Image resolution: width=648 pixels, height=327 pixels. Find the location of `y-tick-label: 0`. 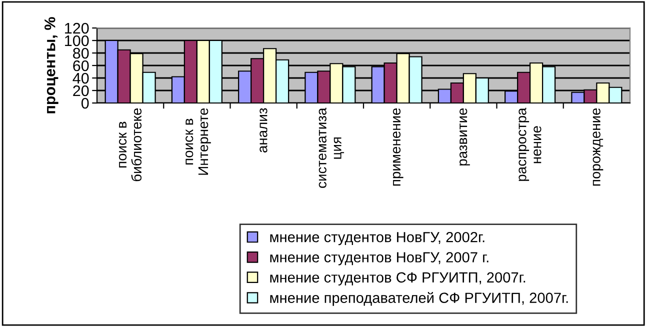

y-tick-label: 0 is located at coordinates (85, 103).